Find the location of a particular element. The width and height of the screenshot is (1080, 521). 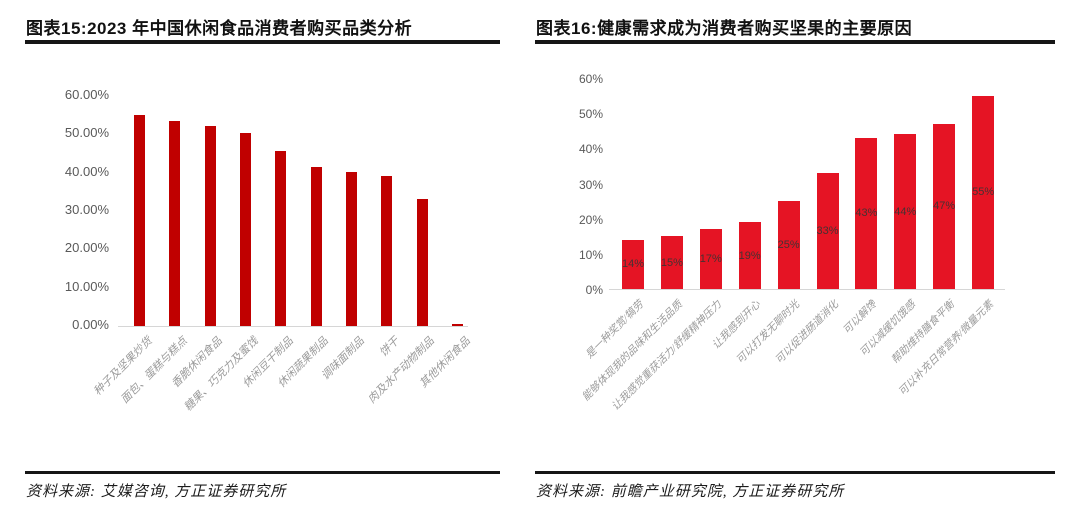

y-axis-tick: 10% is located at coordinates (590, 254).